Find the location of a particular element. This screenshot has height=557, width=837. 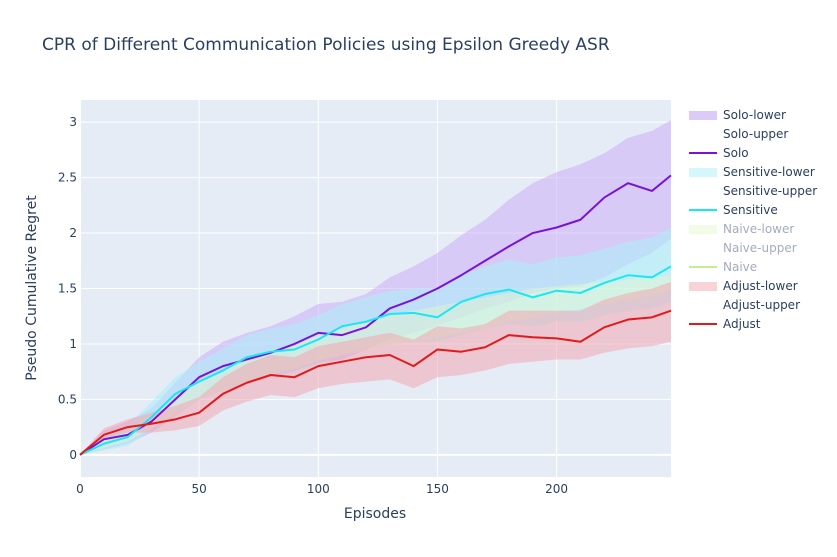

x-tick-label: 150 is located at coordinates (437, 489).